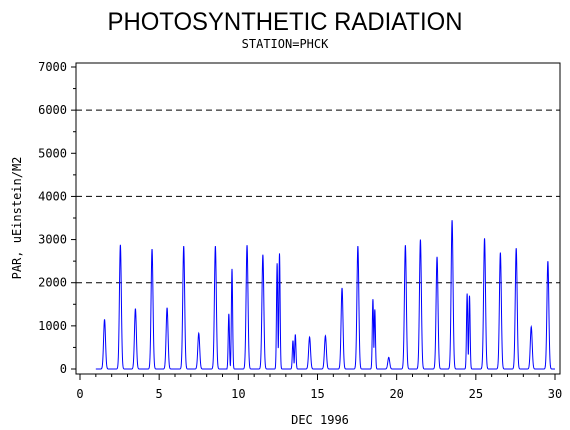 Image resolution: width=570 pixels, height=430 pixels. Describe the element at coordinates (320, 420) in the screenshot. I see `x-axis-label: DEC 1996` at that location.